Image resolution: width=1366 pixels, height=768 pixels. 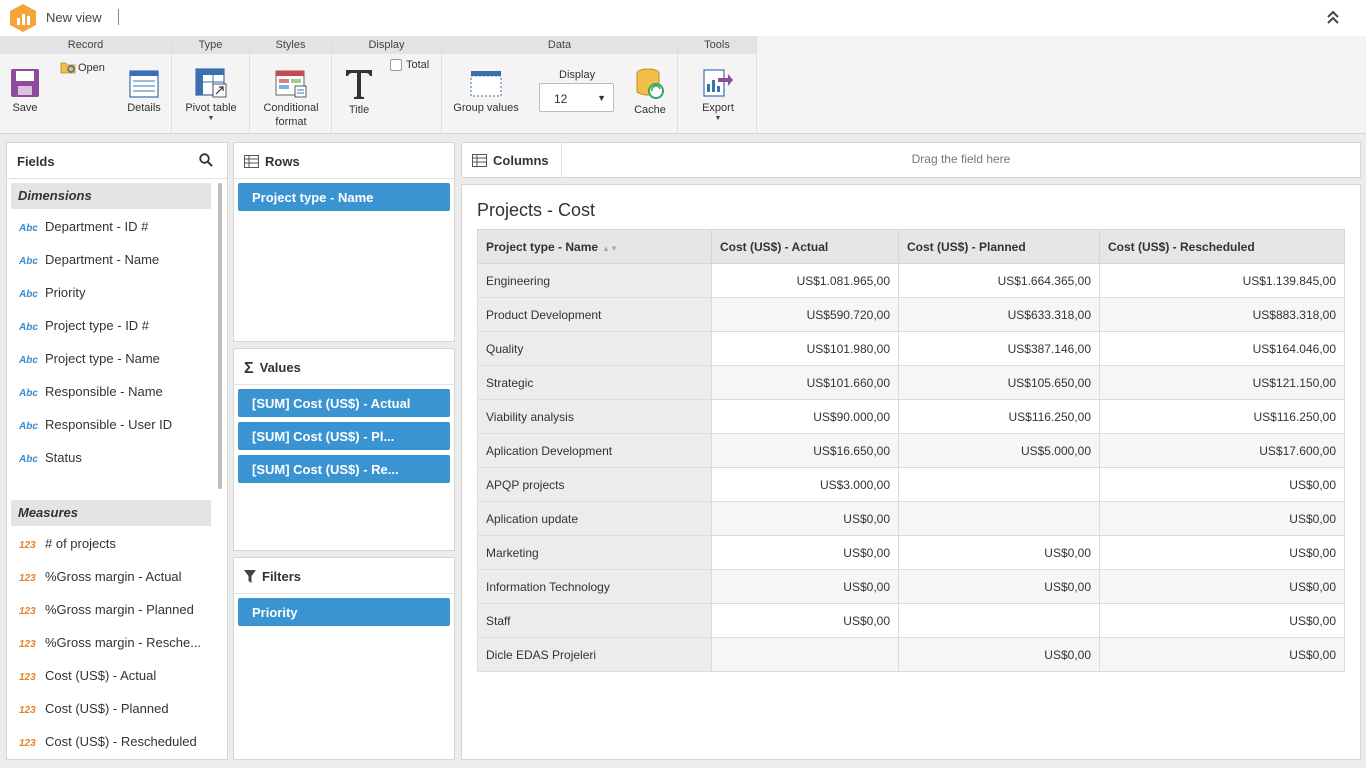 I want to click on checkbox-box, so click(x=396, y=65).